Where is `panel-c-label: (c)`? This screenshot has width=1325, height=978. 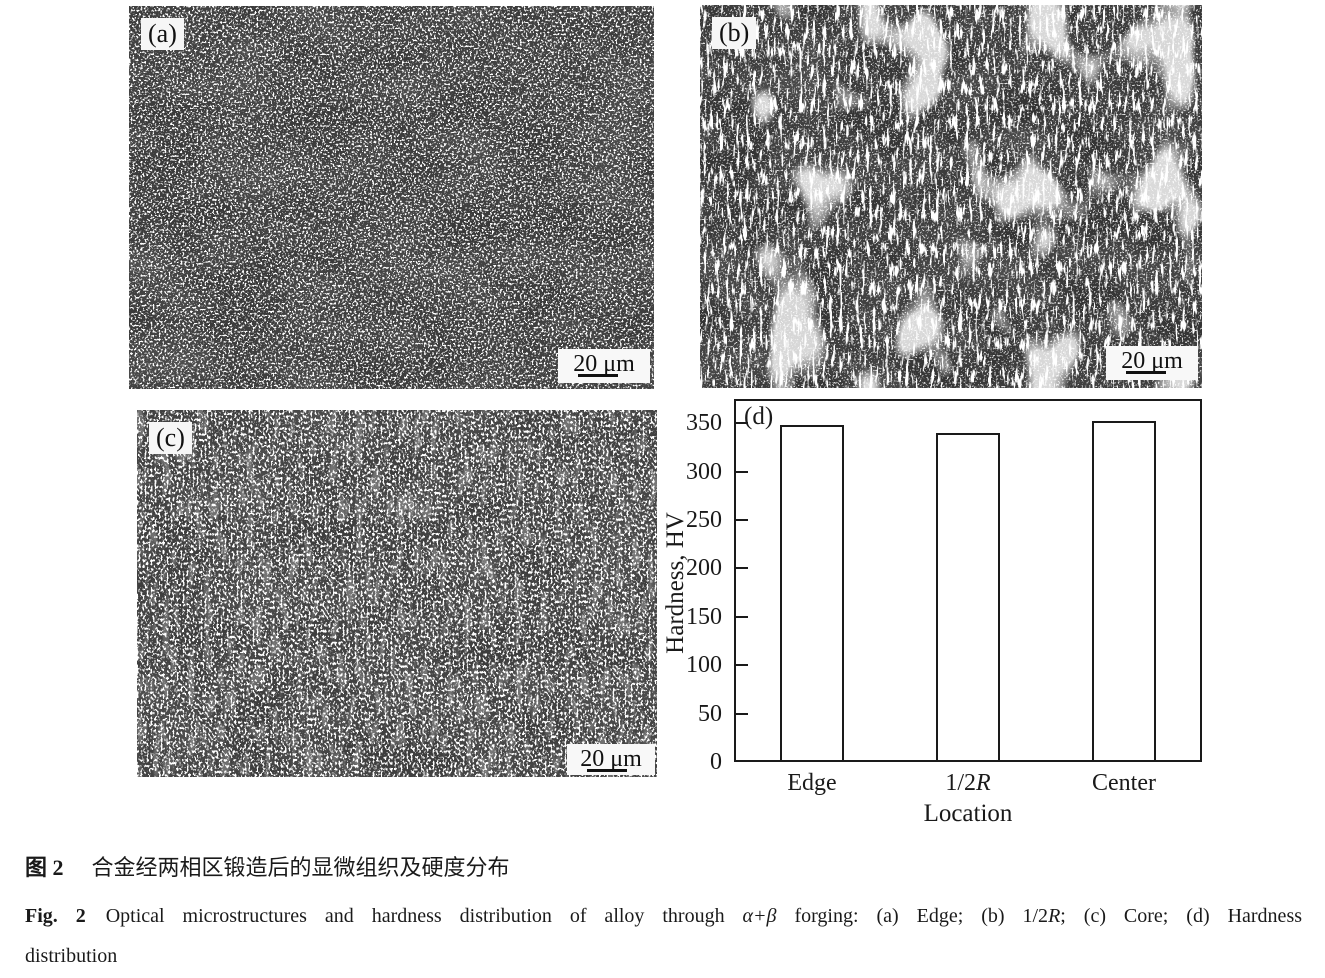
panel-c-label: (c) is located at coordinates (170, 438).